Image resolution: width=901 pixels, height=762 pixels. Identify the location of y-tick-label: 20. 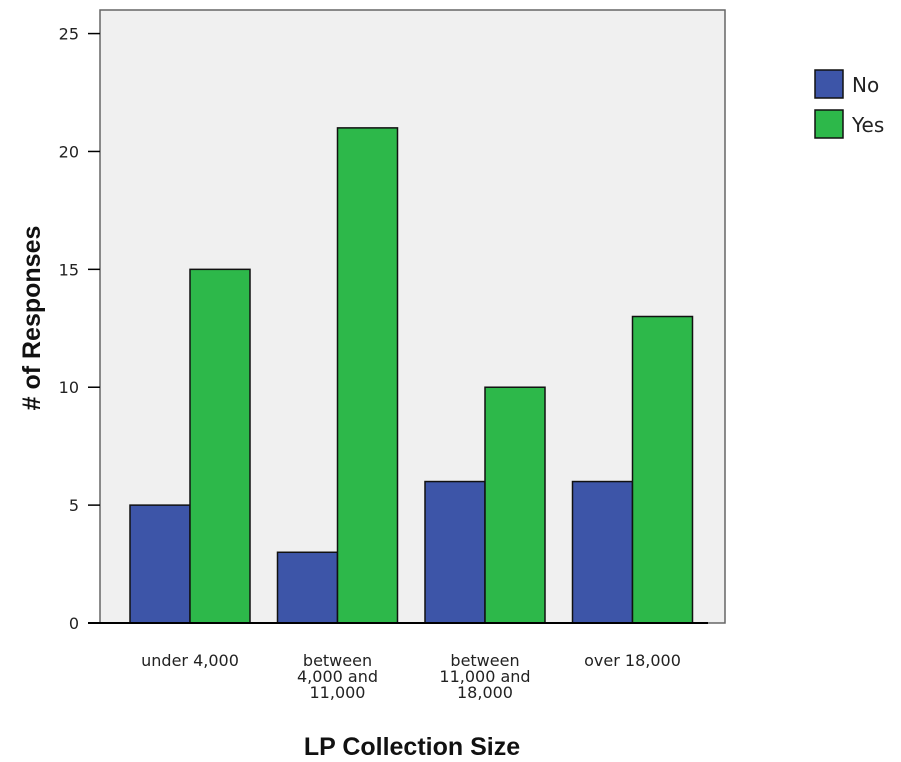
(69, 151).